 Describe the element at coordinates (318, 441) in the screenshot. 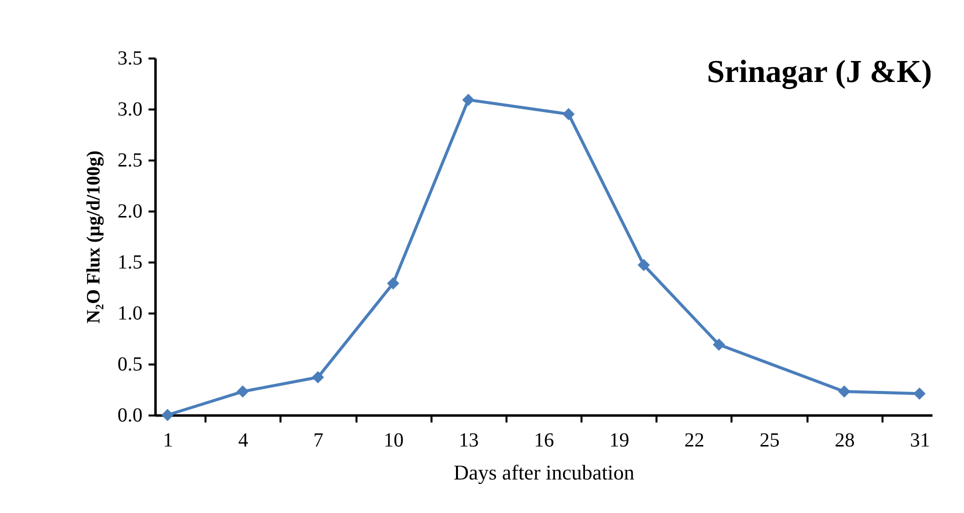

I see `x-tick-label: 7` at that location.